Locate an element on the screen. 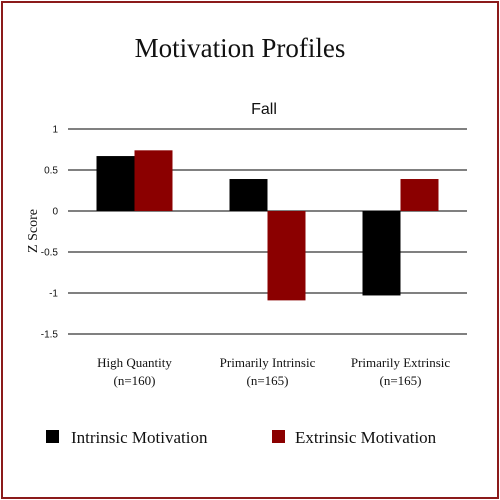  legend-label: Extrinsic Motivation is located at coordinates (366, 437).